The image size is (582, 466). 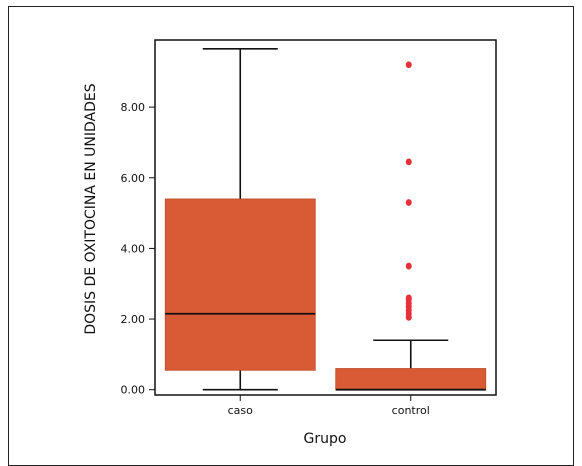 What do you see at coordinates (408, 191) in the screenshot?
I see `outliers-layer` at bounding box center [408, 191].